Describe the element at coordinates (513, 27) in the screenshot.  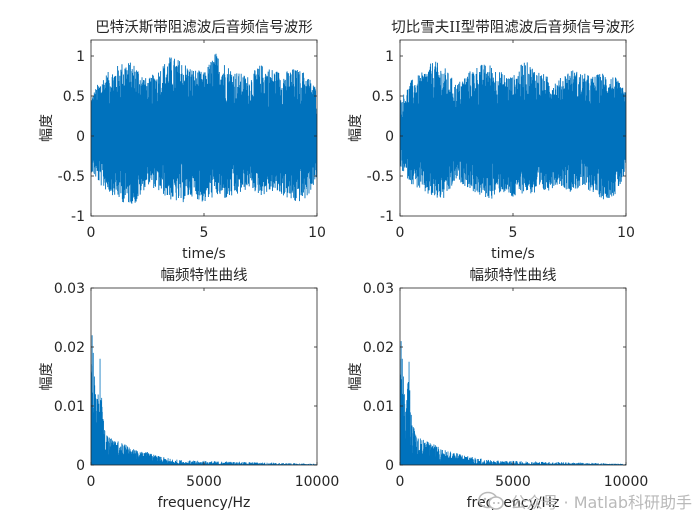
I see `chart-title: 切比雪夫II型带阻滤波后音频信号波形` at that location.